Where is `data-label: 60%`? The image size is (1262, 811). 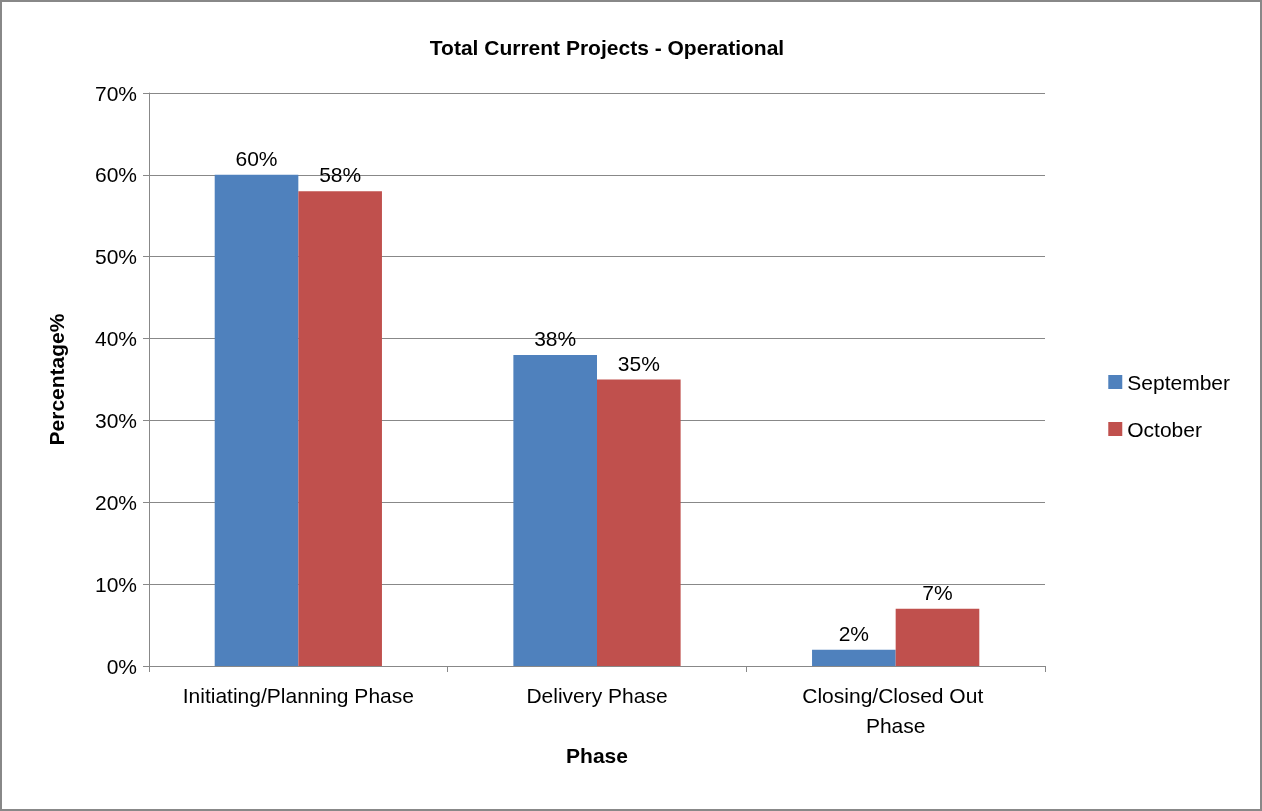
data-label: 60% is located at coordinates (256, 158).